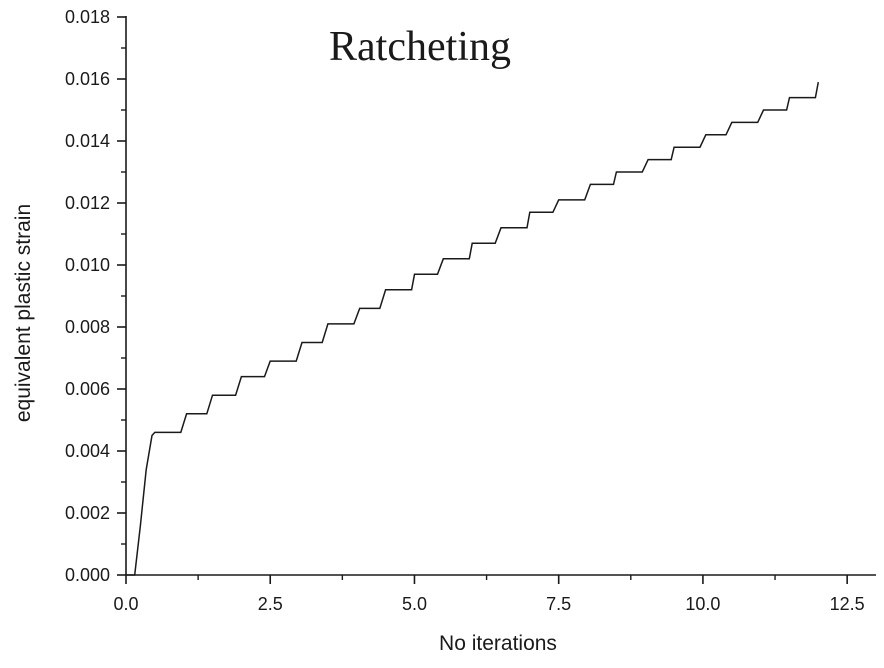 The width and height of the screenshot is (884, 668). What do you see at coordinates (87, 389) in the screenshot?
I see `y-tick-label: 0.006` at bounding box center [87, 389].